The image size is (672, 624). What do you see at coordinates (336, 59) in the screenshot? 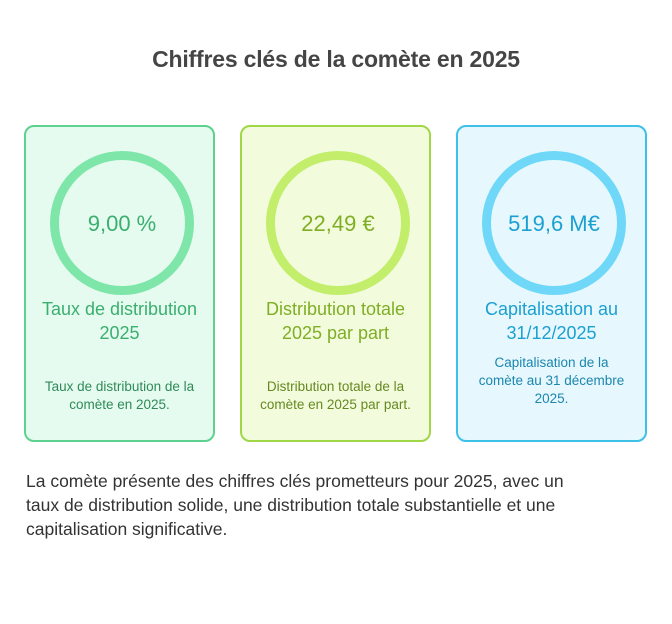
I see `page-title: Chiffres clés de la comète en 2025` at bounding box center [336, 59].